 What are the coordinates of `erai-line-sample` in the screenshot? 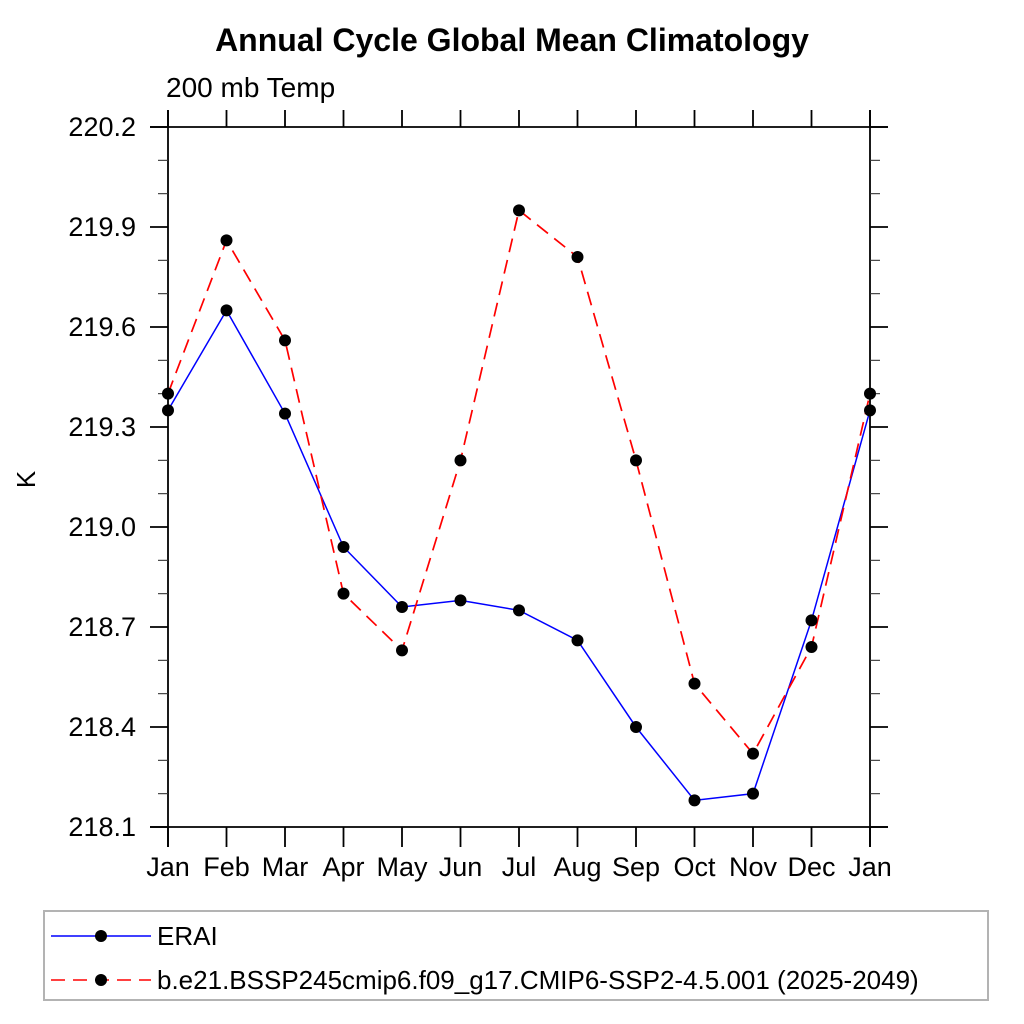 It's located at (101, 936).